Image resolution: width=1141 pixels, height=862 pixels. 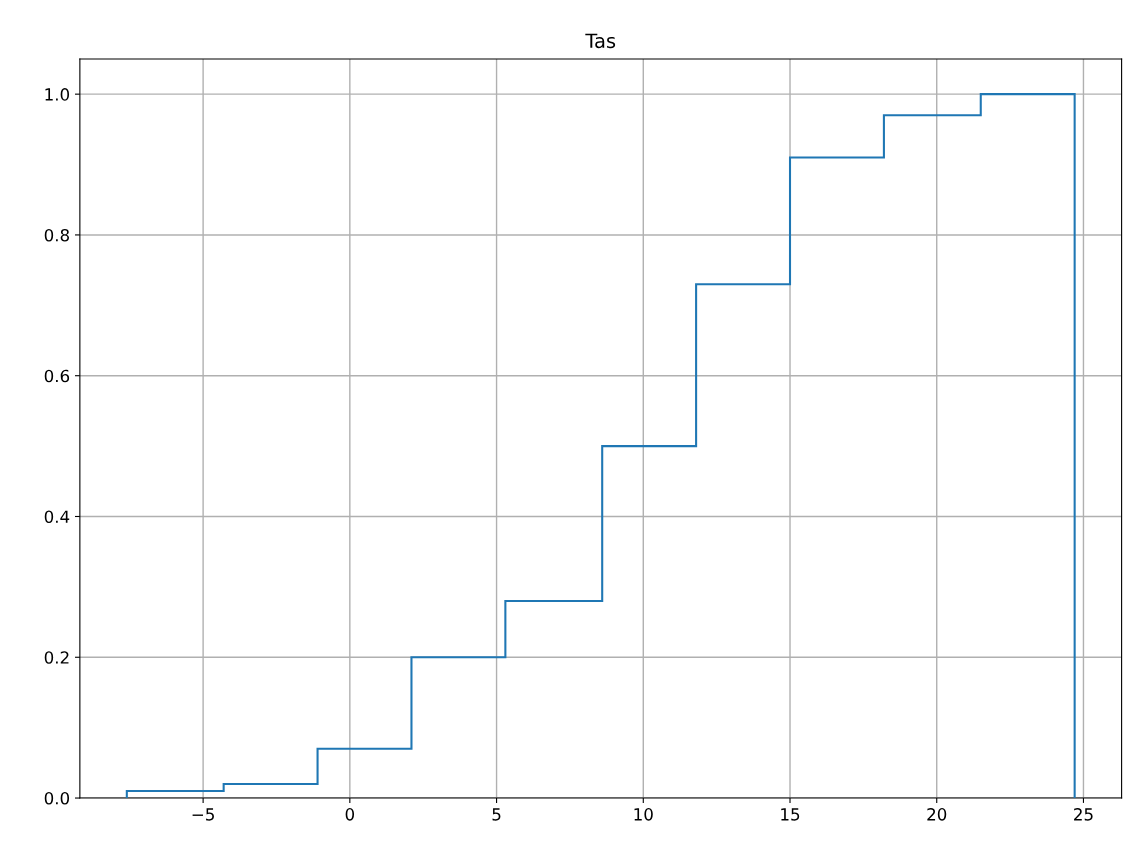 I want to click on y-tick-label: 0.8, so click(x=57, y=235).